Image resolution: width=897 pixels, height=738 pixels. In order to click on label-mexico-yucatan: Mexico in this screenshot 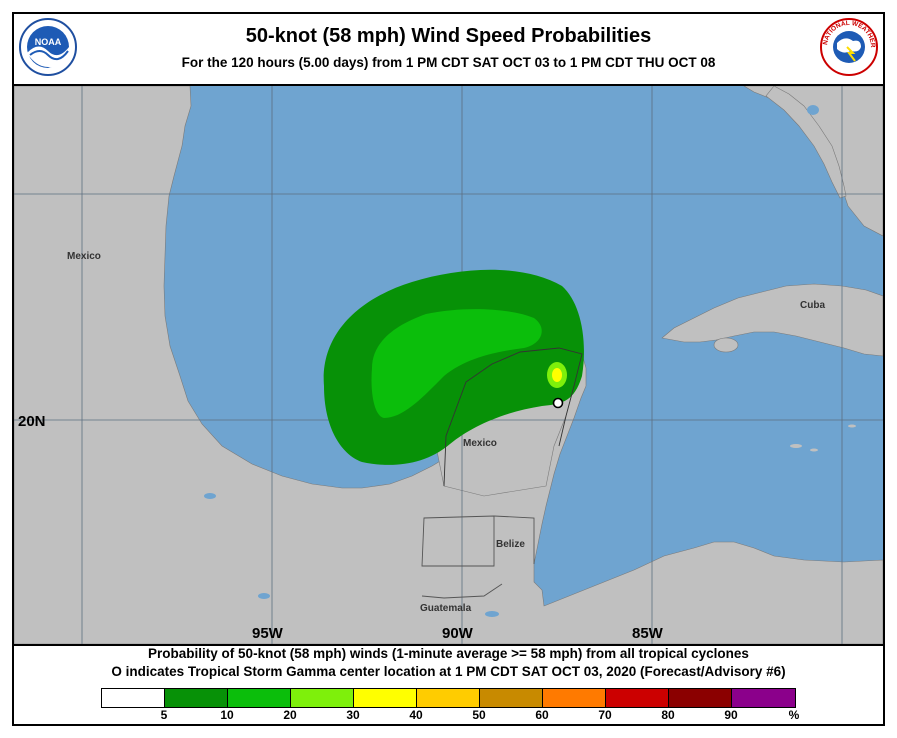, I will do `click(480, 443)`.